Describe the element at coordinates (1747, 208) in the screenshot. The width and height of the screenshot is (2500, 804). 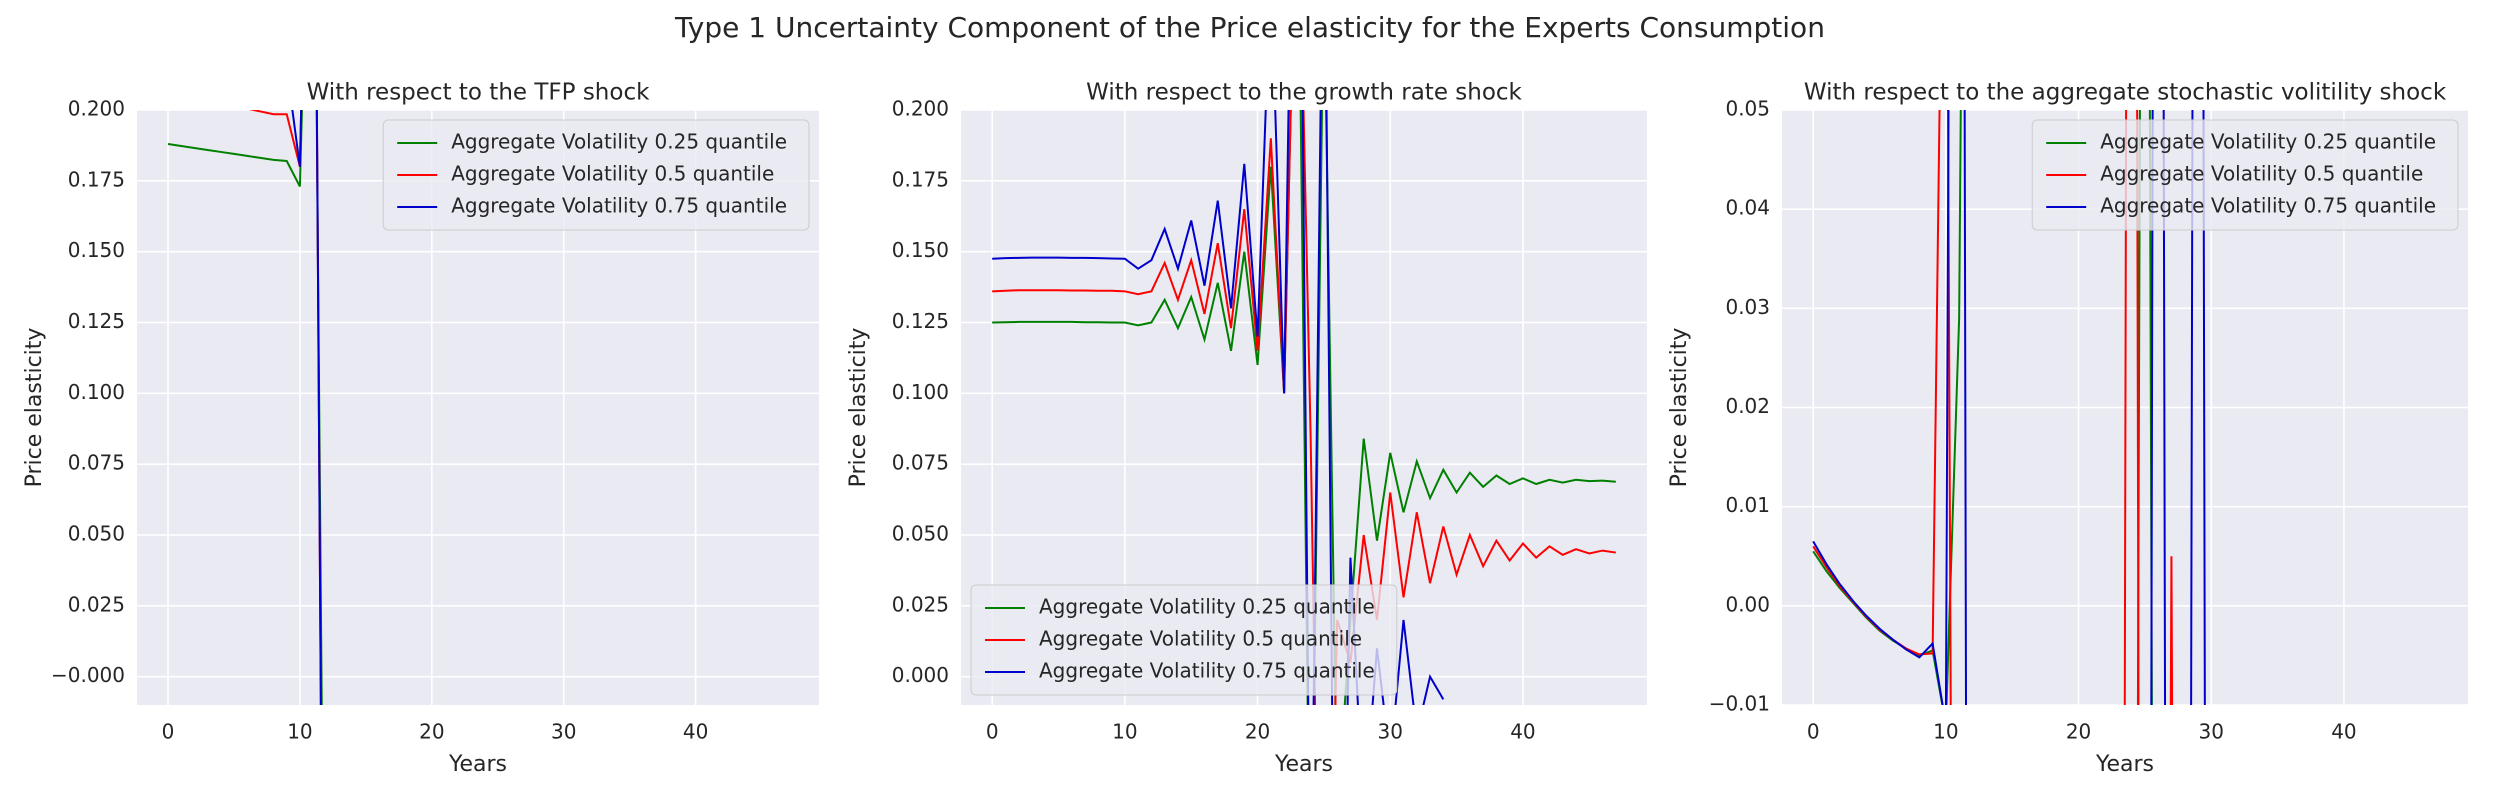
I see `y-tick-label: 0.04` at that location.